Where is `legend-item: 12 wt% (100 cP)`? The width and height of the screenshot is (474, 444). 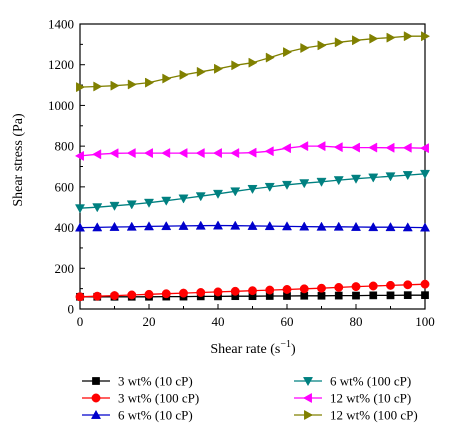 legend-item: 12 wt% (100 cP) is located at coordinates (356, 415).